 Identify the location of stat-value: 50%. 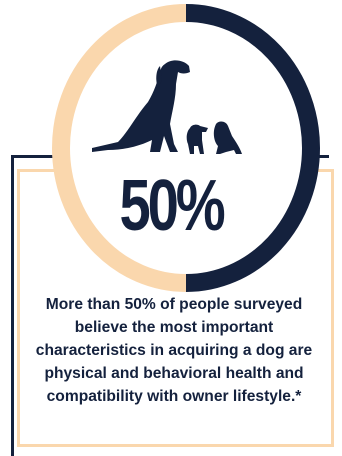
(172, 206).